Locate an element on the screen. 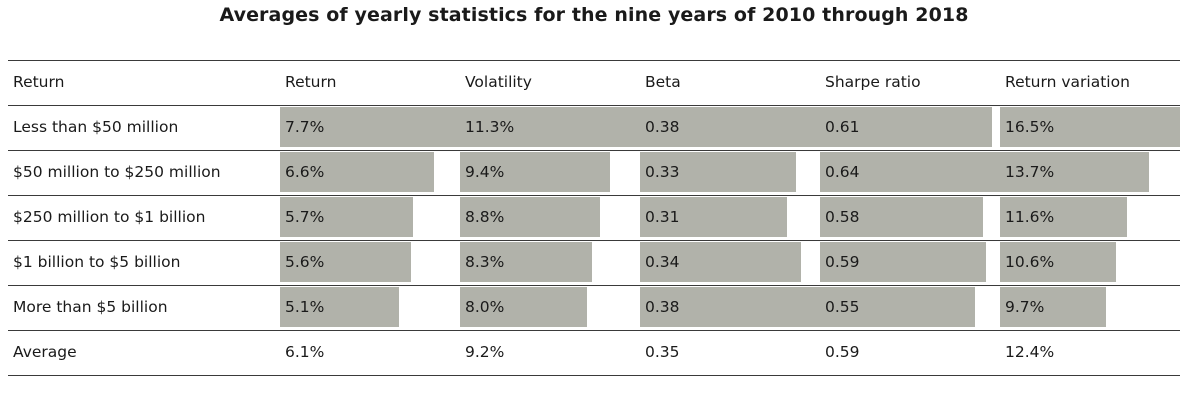 The height and width of the screenshot is (408, 1188). table-top-rule is located at coordinates (594, 60).